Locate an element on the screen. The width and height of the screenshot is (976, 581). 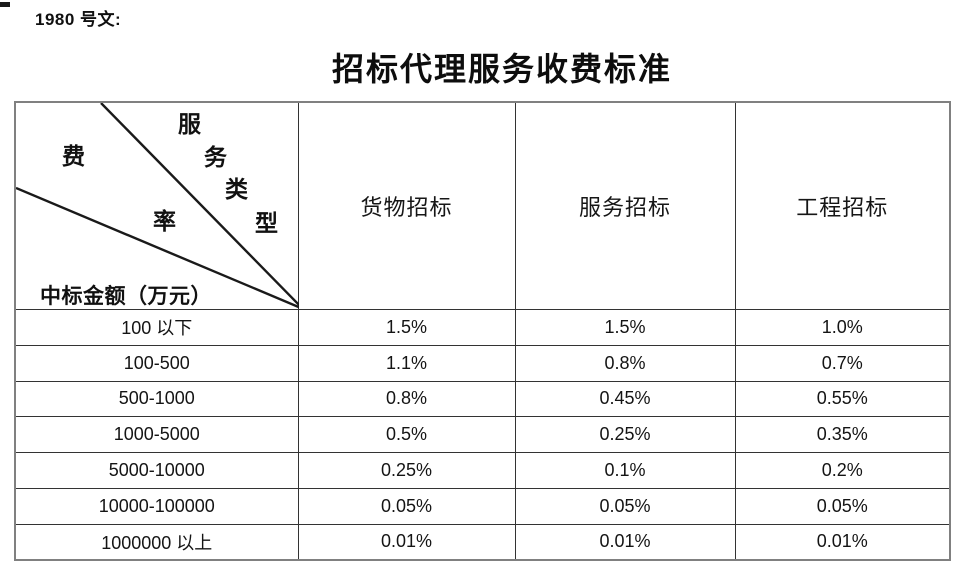
doc-number: 1980 号文: is located at coordinates (78, 19).